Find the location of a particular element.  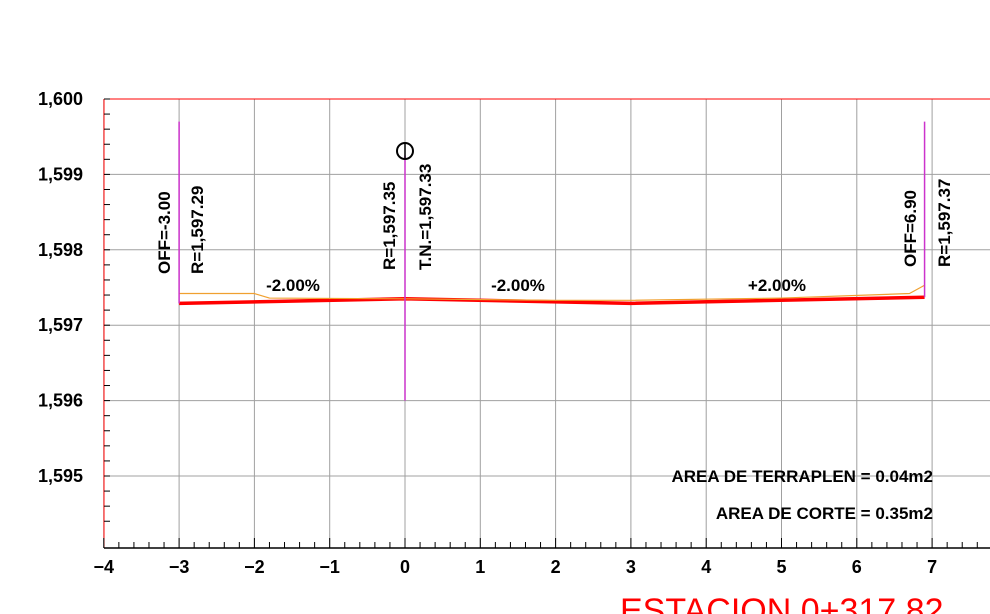

x-tick-label-8: 4 is located at coordinates (706, 567).